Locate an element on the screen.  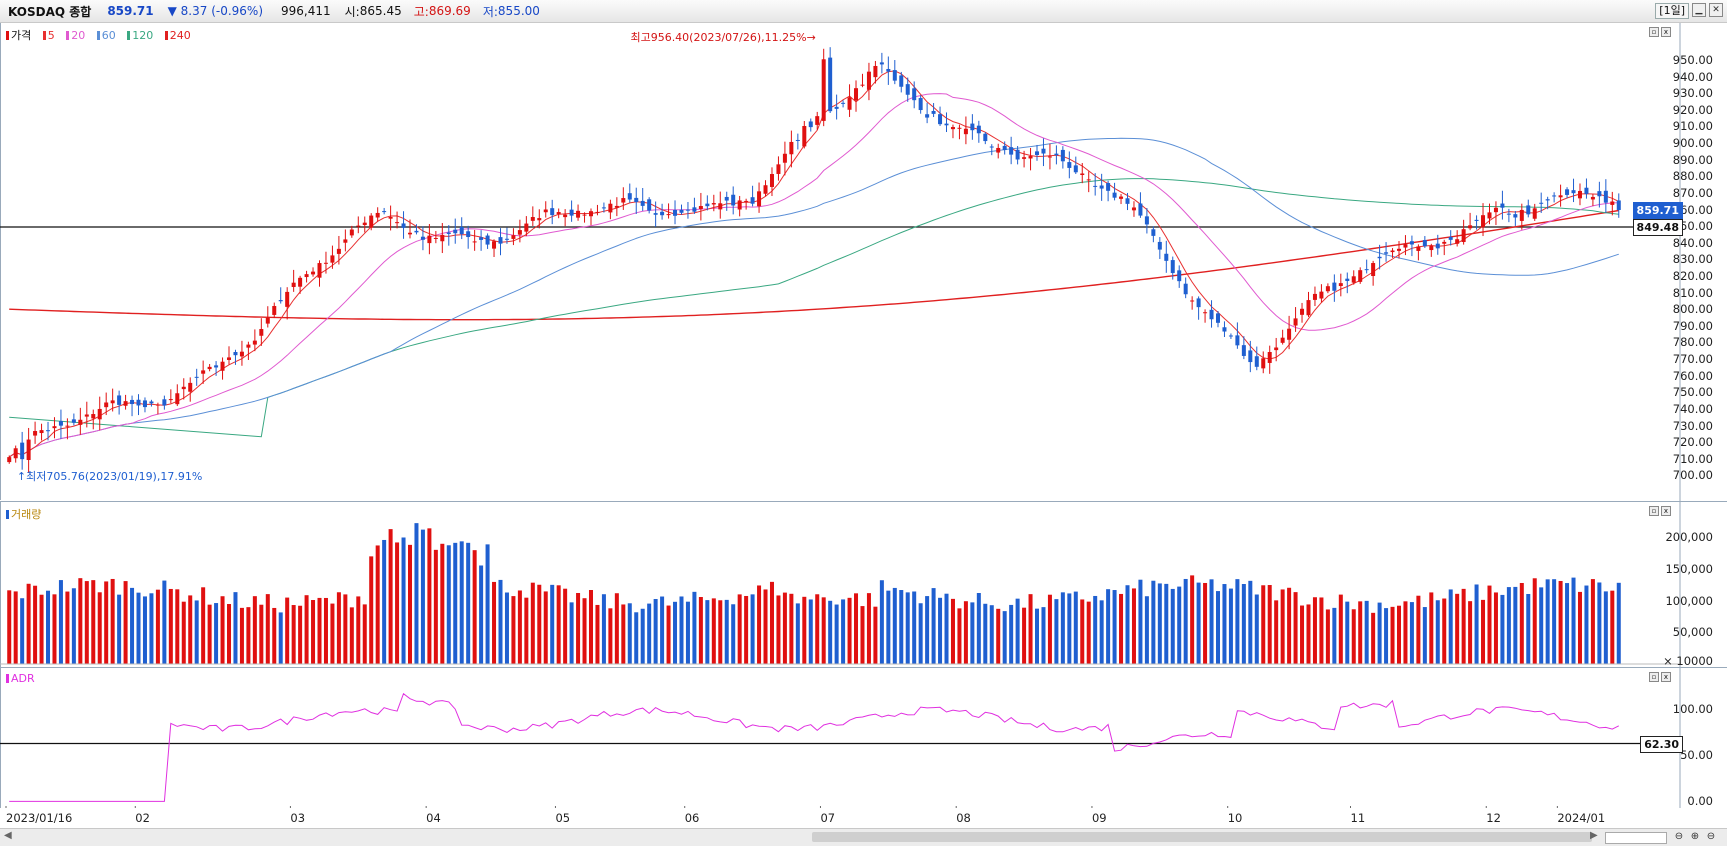
zoom-slider is located at coordinates (1636, 838).